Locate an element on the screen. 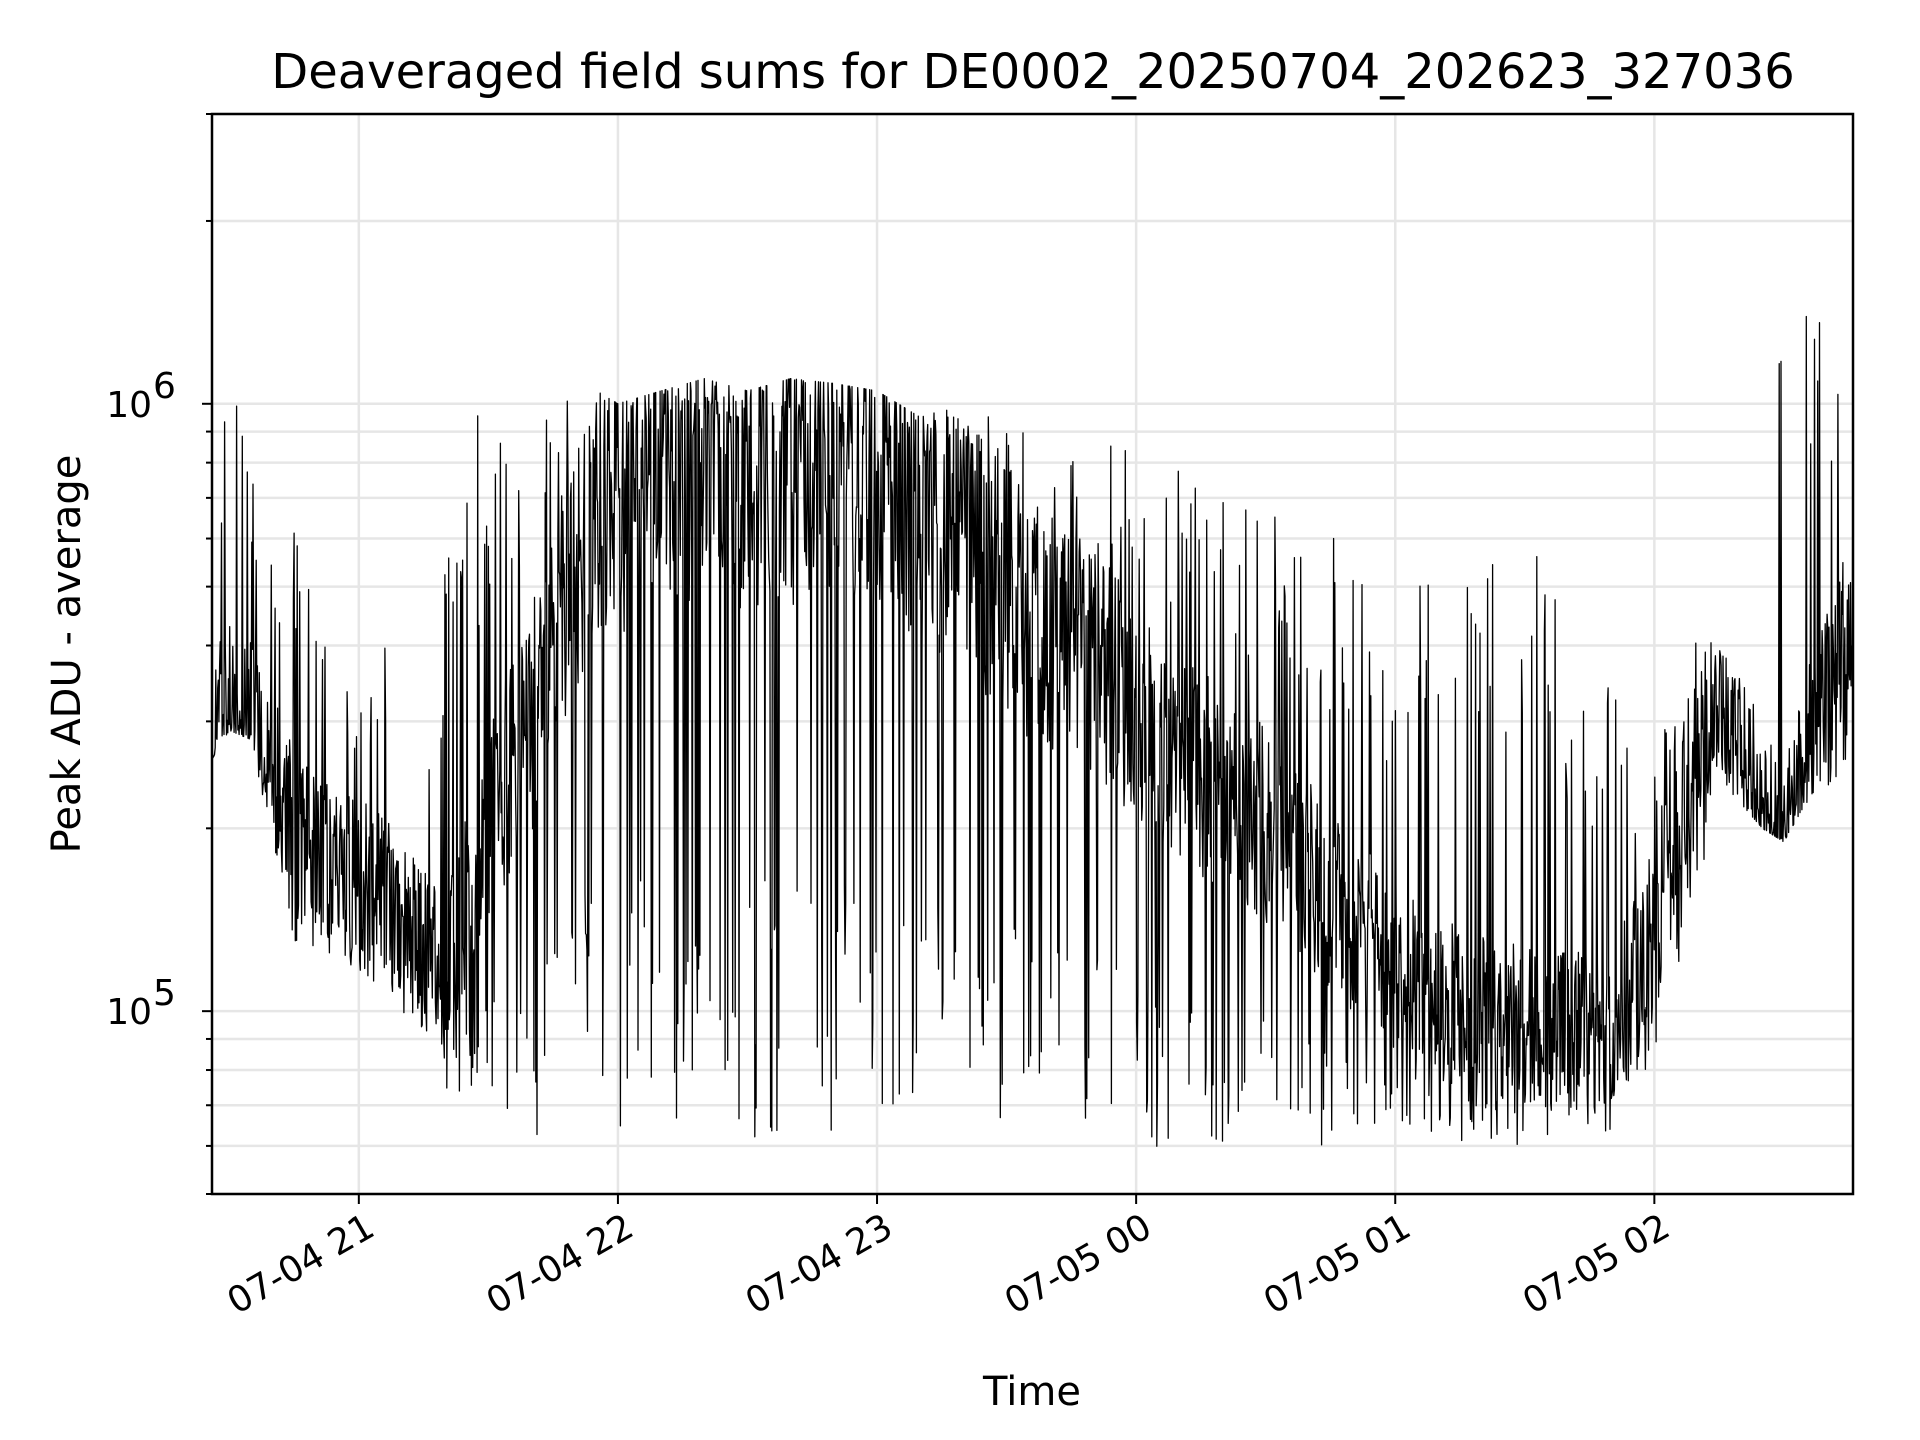  x-tick-label: 07-04 22 is located at coordinates (560, 1264).